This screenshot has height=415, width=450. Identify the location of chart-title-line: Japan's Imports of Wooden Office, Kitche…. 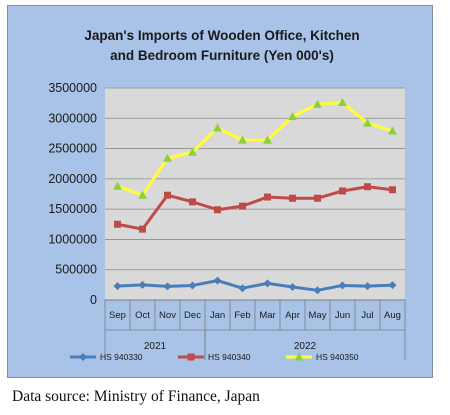
(221, 35).